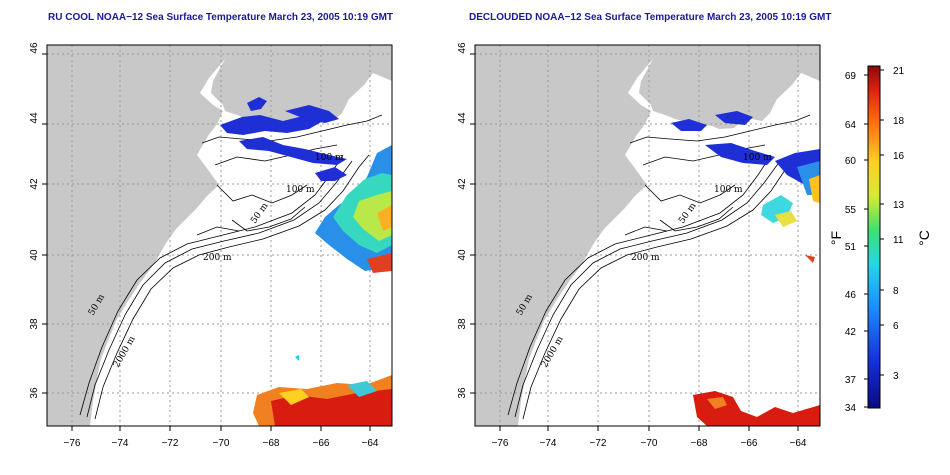 The image size is (950, 475). What do you see at coordinates (899, 205) in the screenshot?
I see `svg-text: 13` at bounding box center [899, 205].